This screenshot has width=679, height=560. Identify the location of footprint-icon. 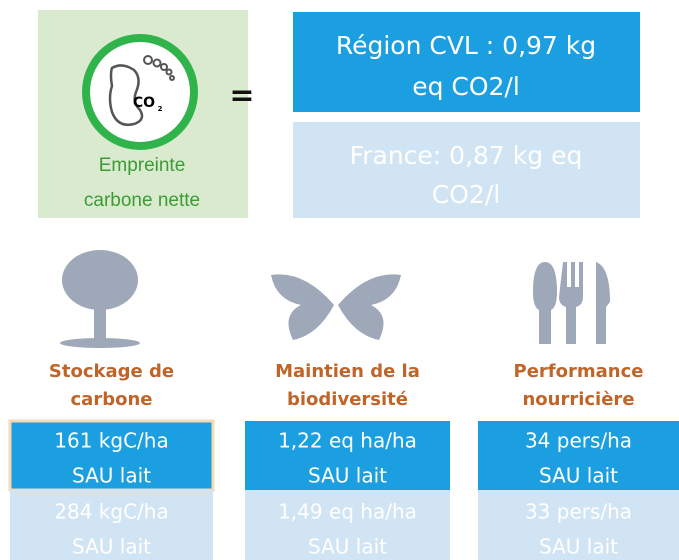
(140, 92).